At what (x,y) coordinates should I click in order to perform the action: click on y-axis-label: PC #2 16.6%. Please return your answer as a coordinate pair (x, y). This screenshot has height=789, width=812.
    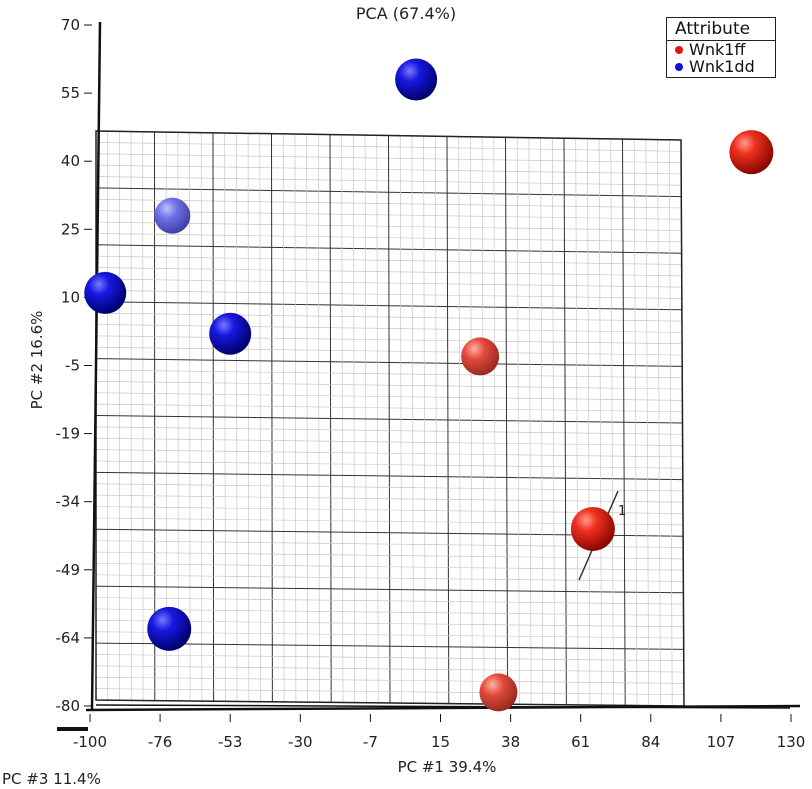
    Looking at the image, I should click on (37, 360).